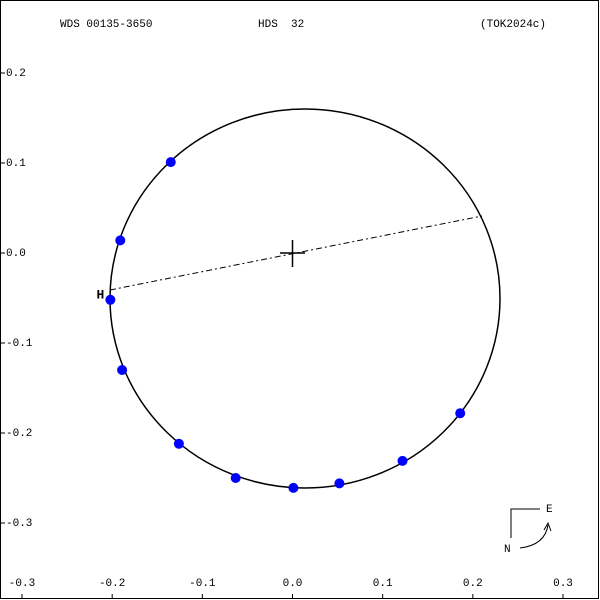 The image size is (600, 600). Describe the element at coordinates (101, 295) in the screenshot. I see `first-observation: H` at that location.